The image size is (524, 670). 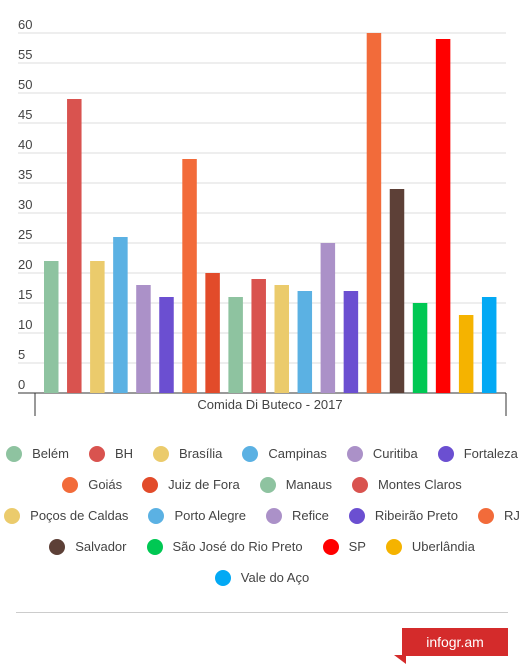 I want to click on y-tick-label: 15, so click(x=25, y=294).